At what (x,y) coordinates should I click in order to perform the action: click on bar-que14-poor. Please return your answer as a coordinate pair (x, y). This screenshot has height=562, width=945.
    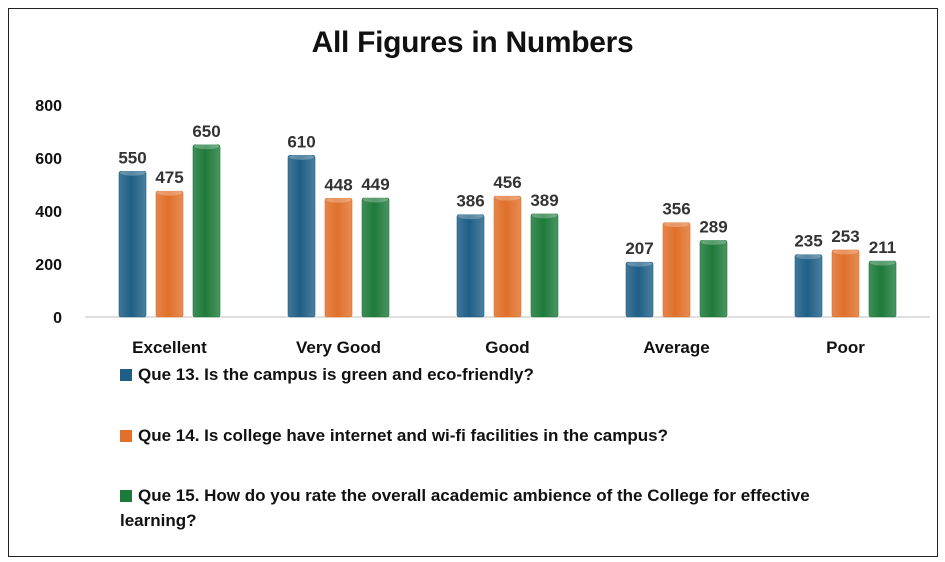
    Looking at the image, I should click on (845, 283).